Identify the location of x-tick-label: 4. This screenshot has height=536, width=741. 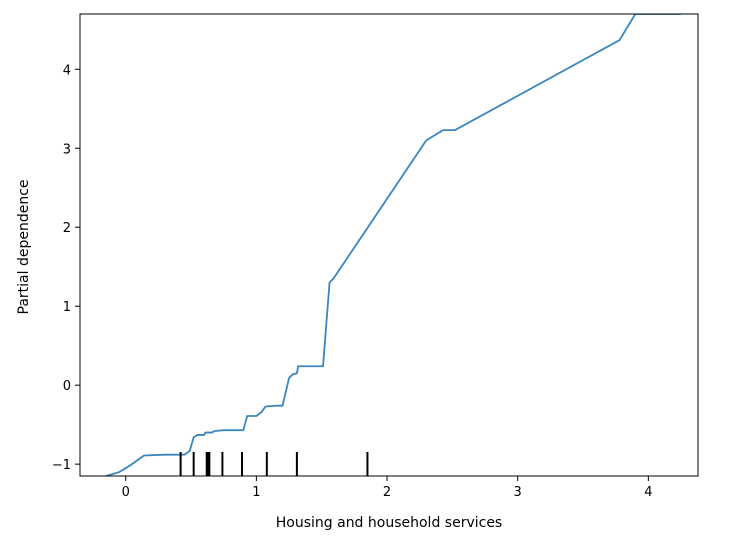
(648, 492).